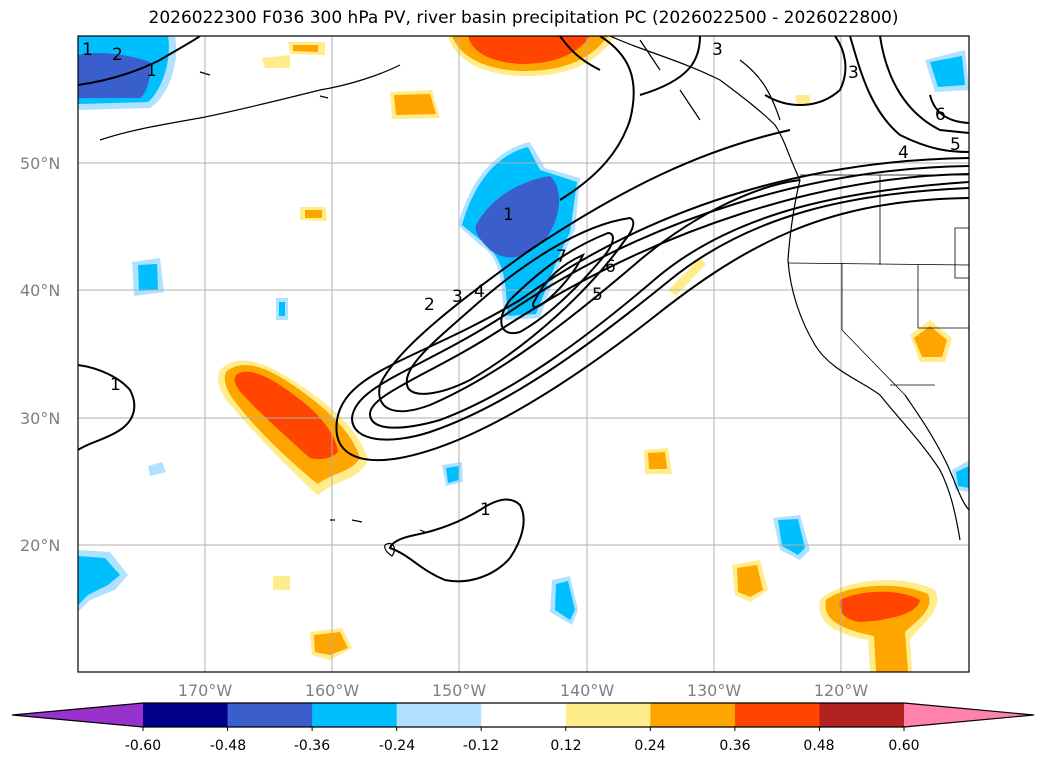 The image size is (1047, 765). I want to click on colorbar-tick-label: 0.48, so click(818, 746).